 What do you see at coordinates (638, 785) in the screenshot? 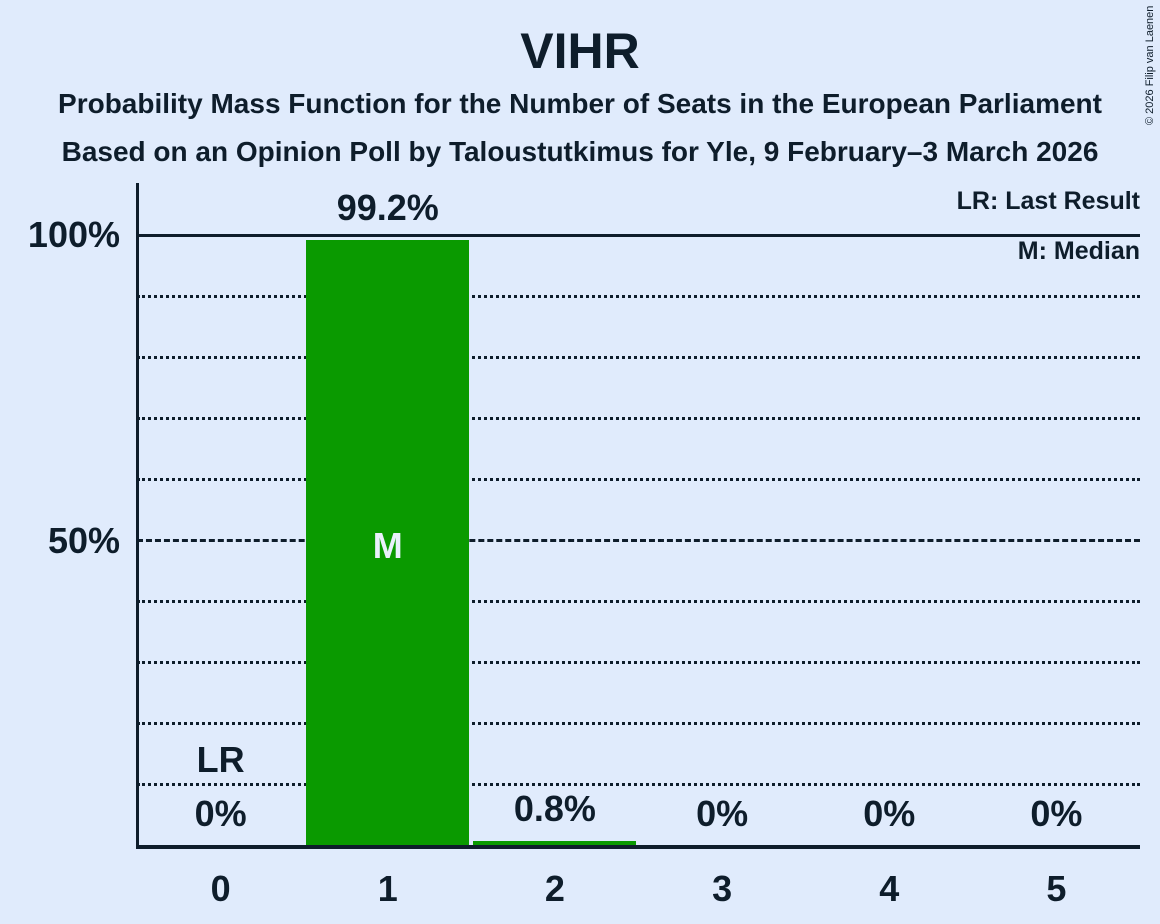
I see `gridline-10pct` at bounding box center [638, 785].